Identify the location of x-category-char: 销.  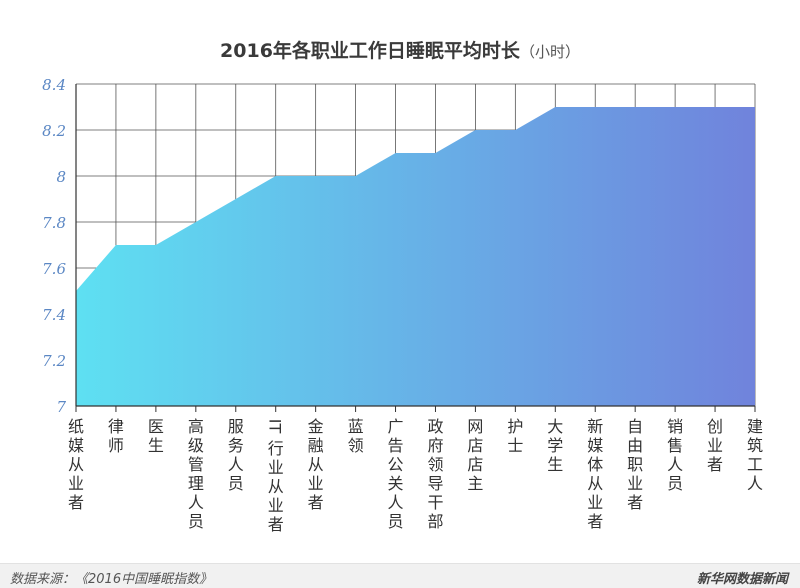
(675, 426).